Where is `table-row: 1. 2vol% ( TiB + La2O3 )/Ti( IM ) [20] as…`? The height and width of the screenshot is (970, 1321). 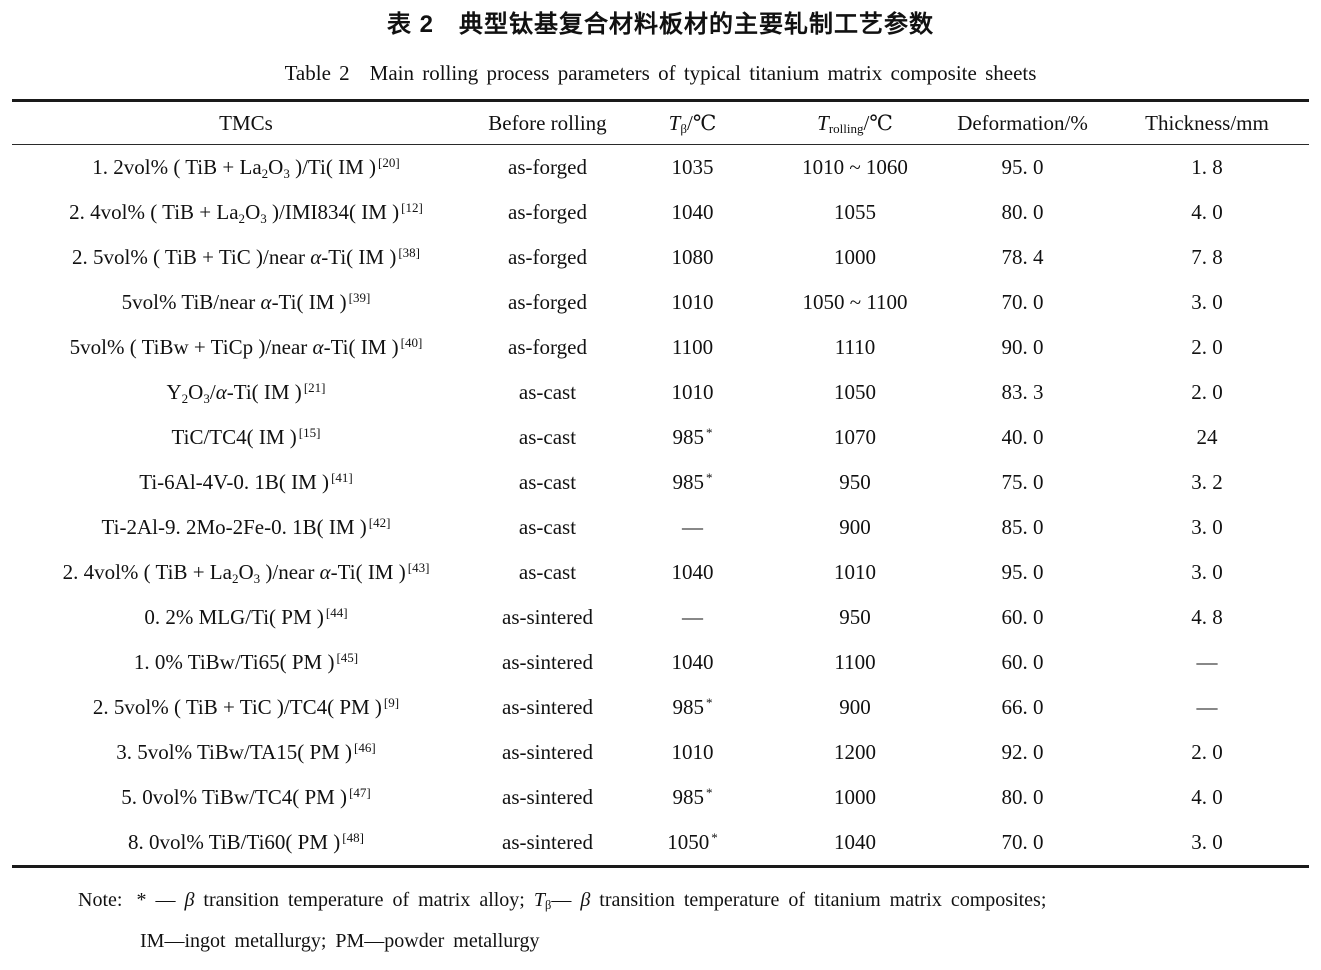
table-row: 1. 2vol% ( TiB + La2O3 )/Ti( IM ) [20] as… is located at coordinates (660, 168).